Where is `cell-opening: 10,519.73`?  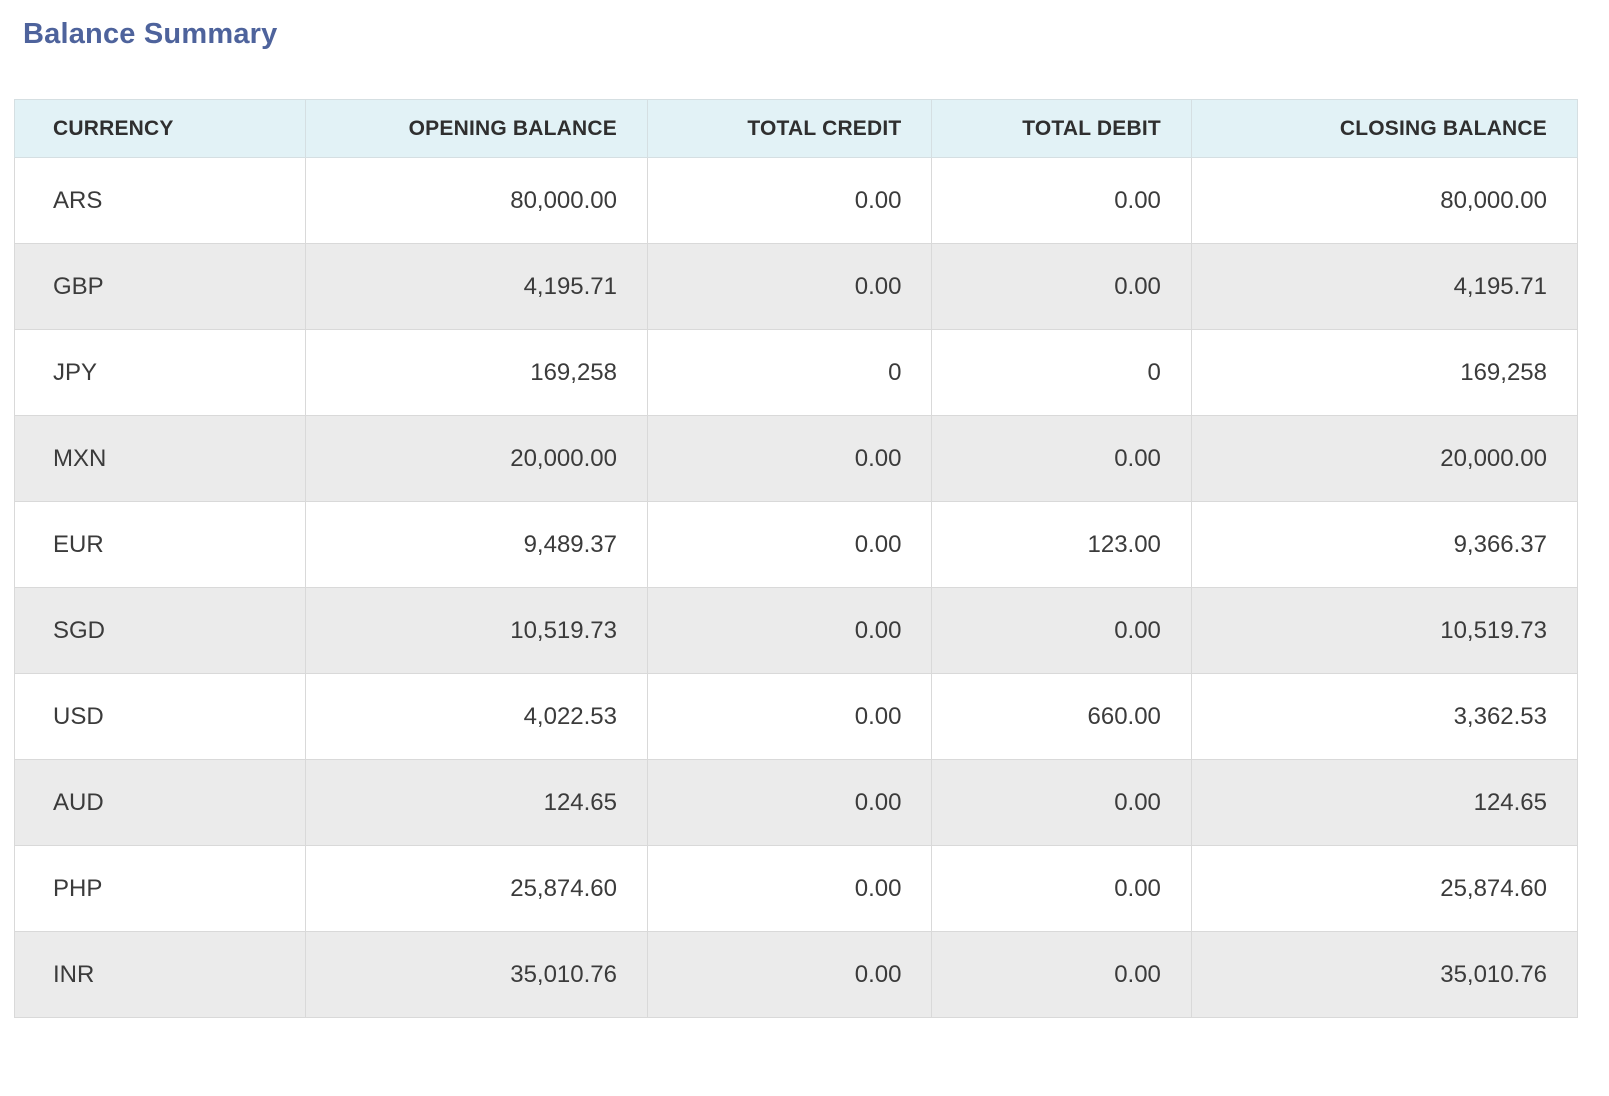
cell-opening: 10,519.73 is located at coordinates (476, 630).